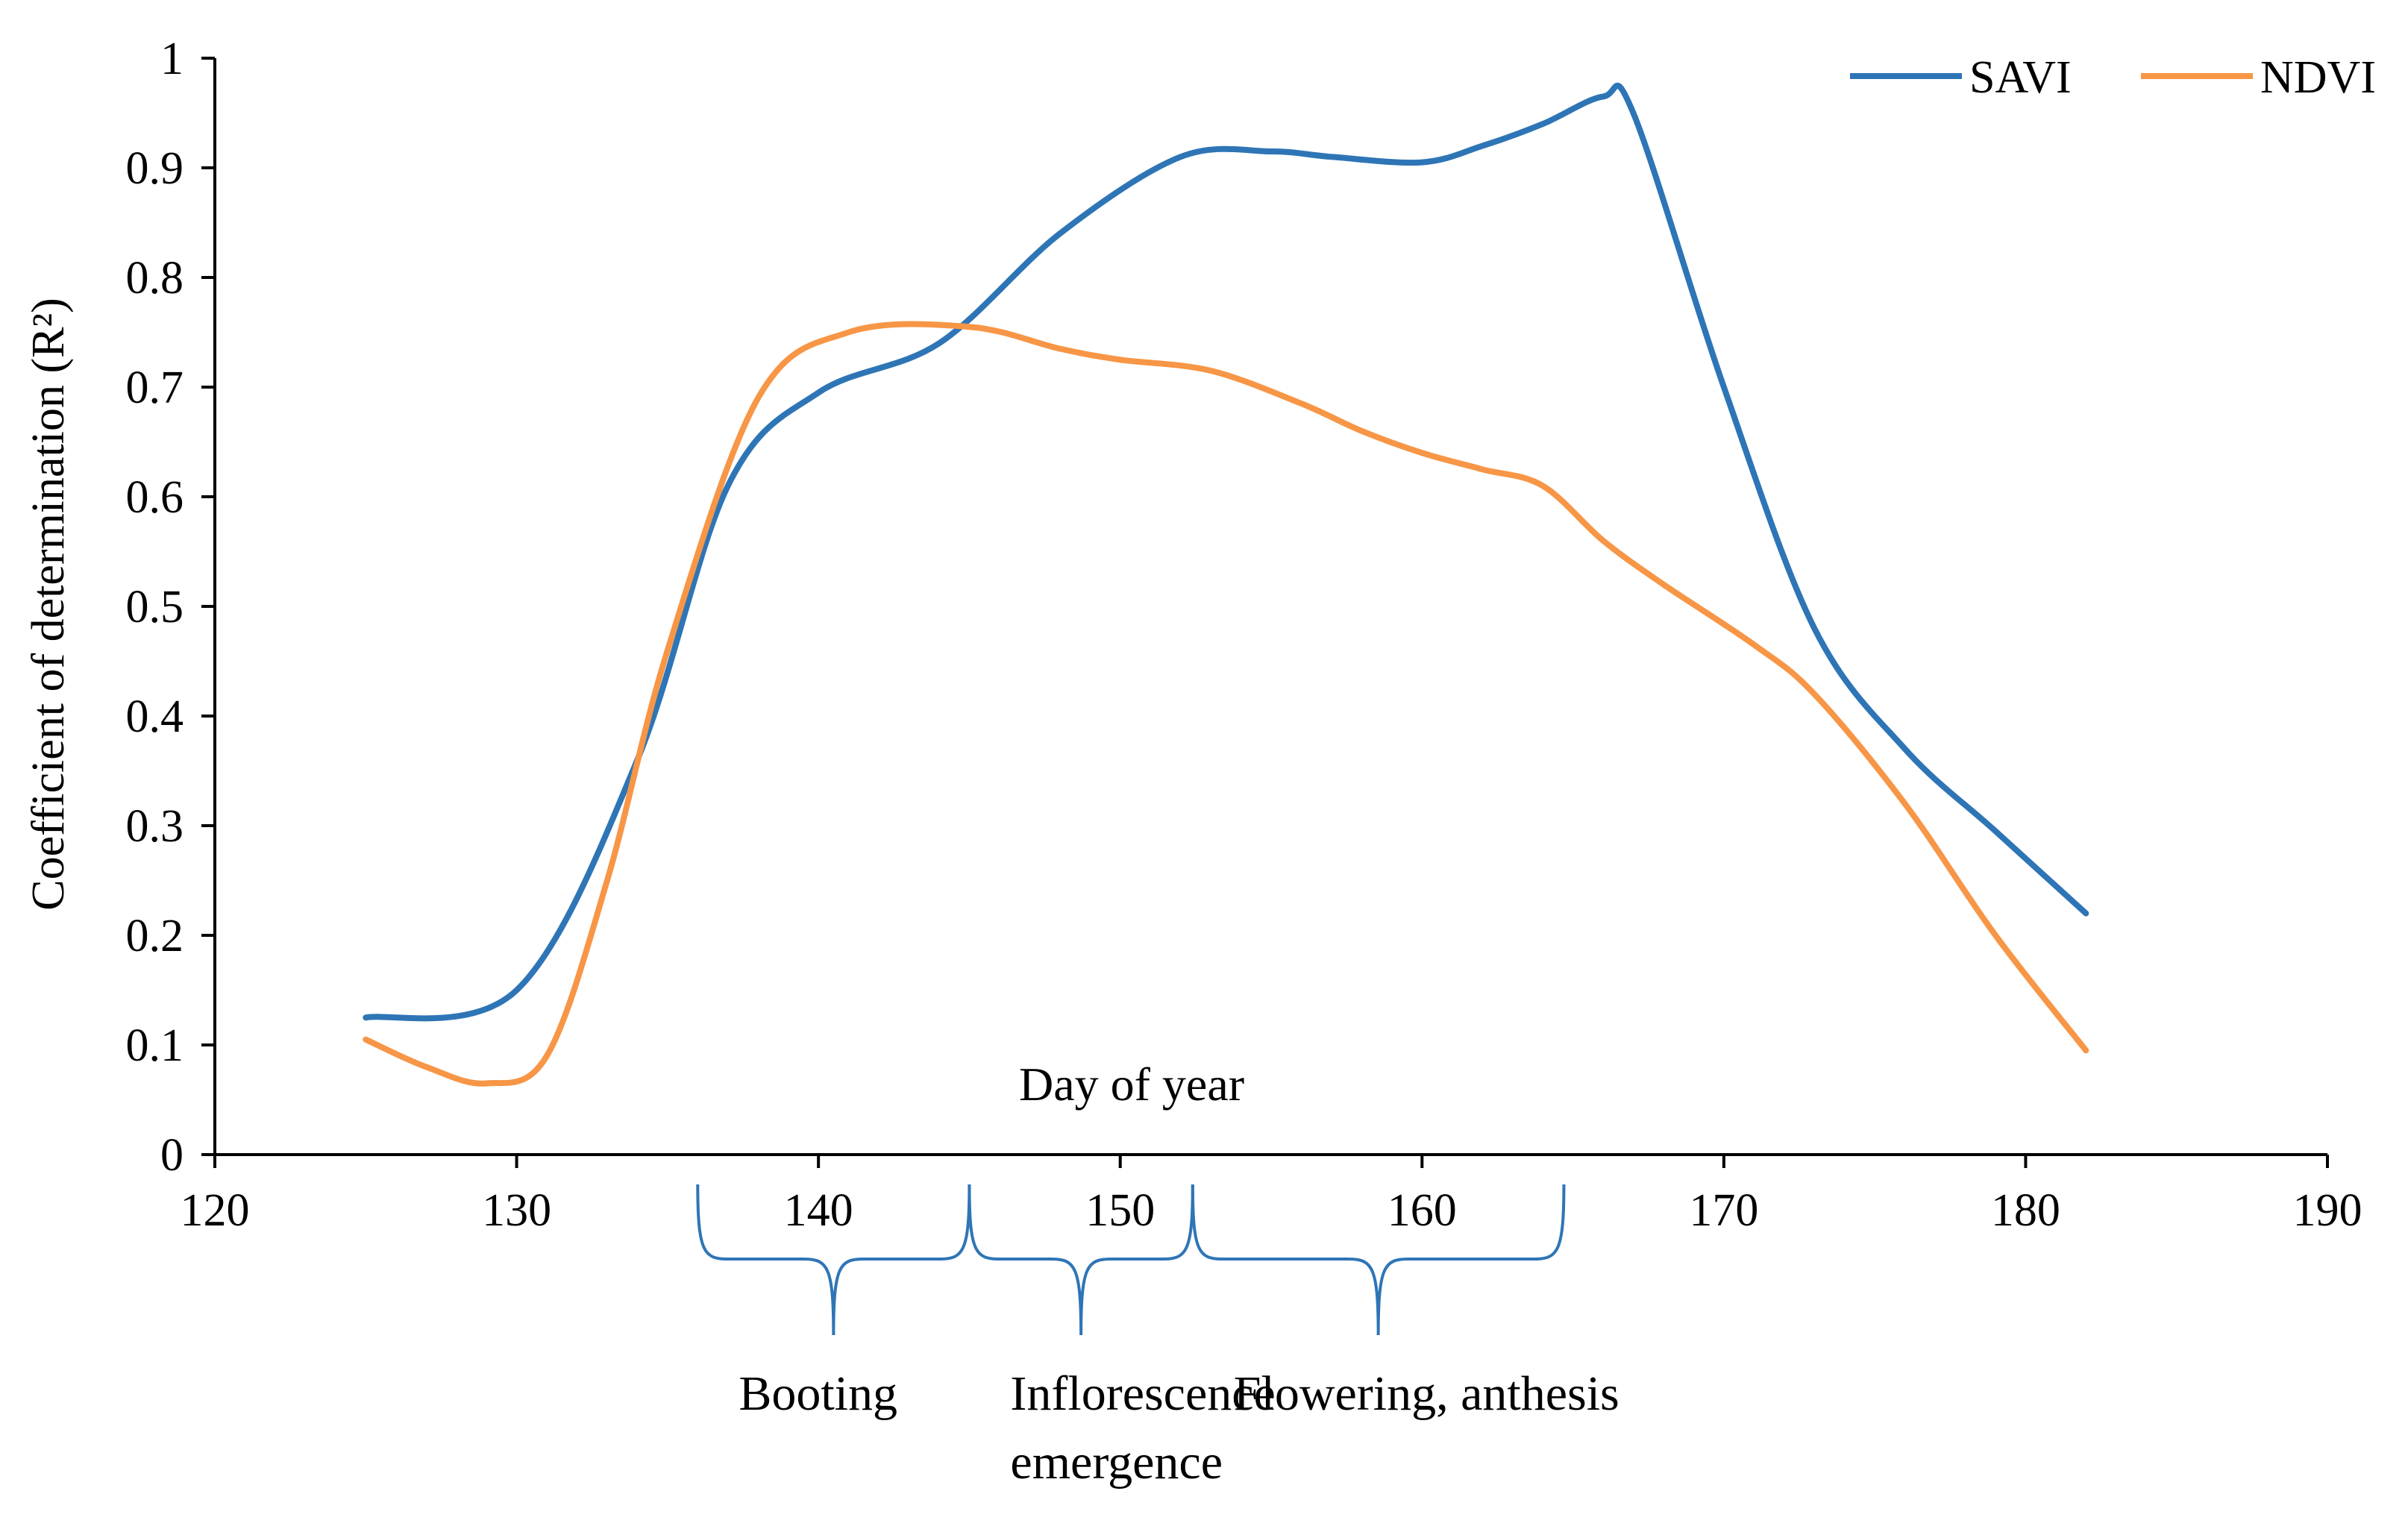  What do you see at coordinates (1142, 1428) in the screenshot?
I see `stage-label-inflorescence: Inflorescence emergence` at bounding box center [1142, 1428].